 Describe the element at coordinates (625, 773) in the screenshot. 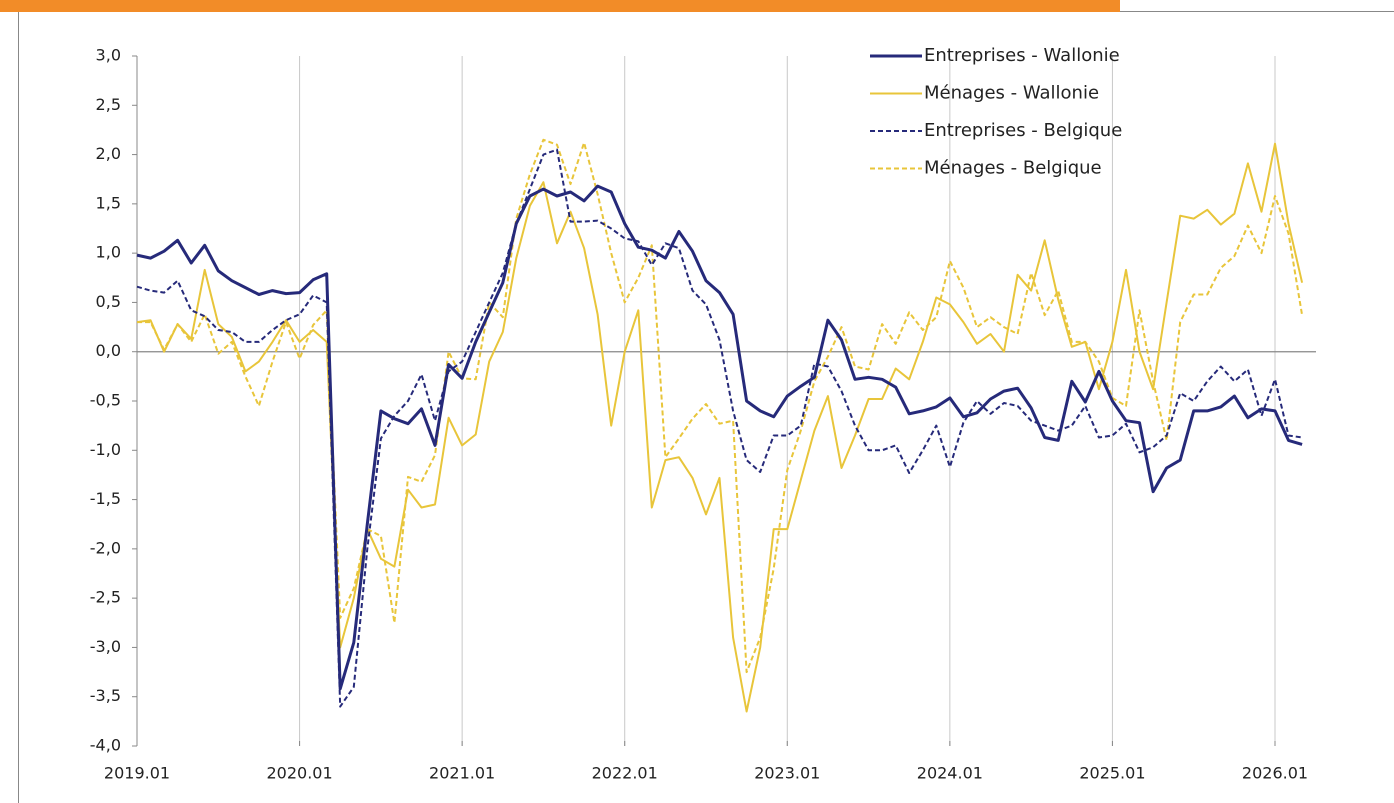

I see `x-tick-label: 2022.01` at that location.